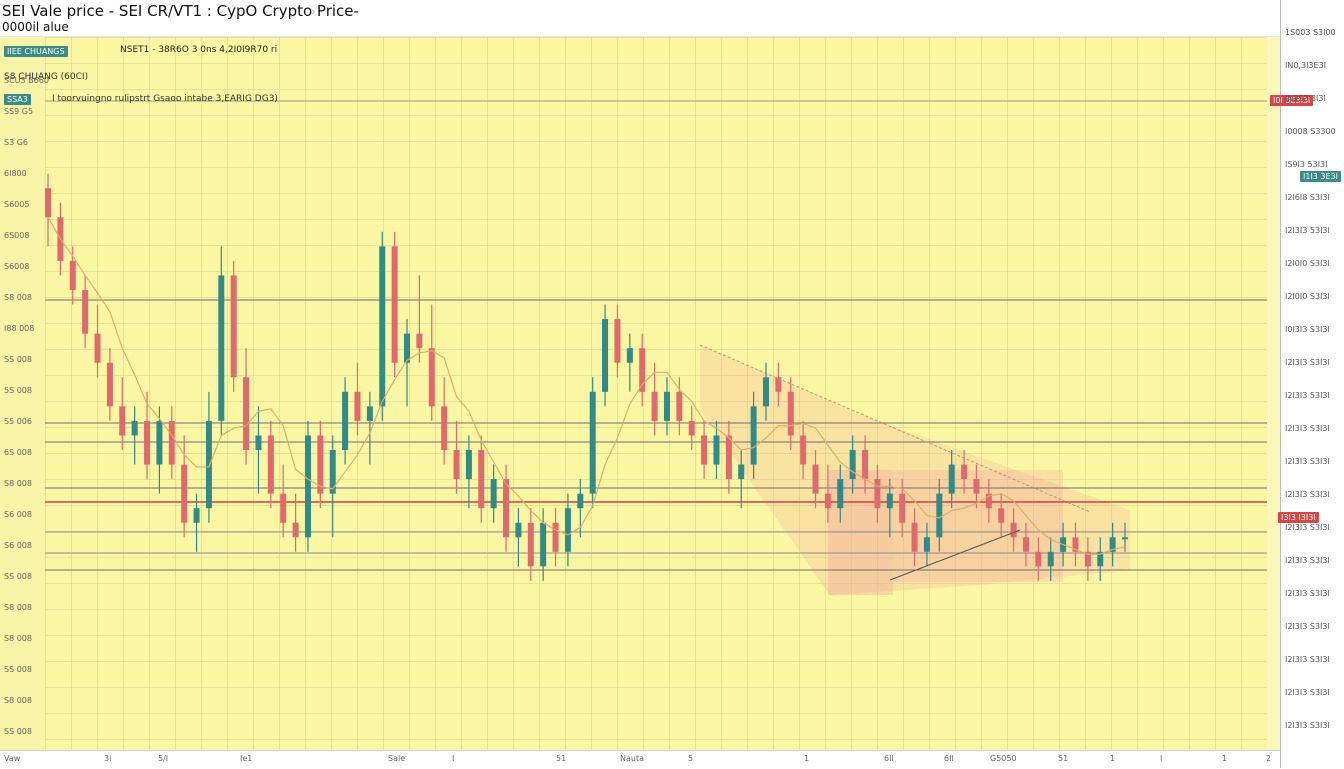 The height and width of the screenshot is (769, 1344). Describe the element at coordinates (16, 142) in the screenshot. I see `left-axis-tick: S3 G6` at that location.